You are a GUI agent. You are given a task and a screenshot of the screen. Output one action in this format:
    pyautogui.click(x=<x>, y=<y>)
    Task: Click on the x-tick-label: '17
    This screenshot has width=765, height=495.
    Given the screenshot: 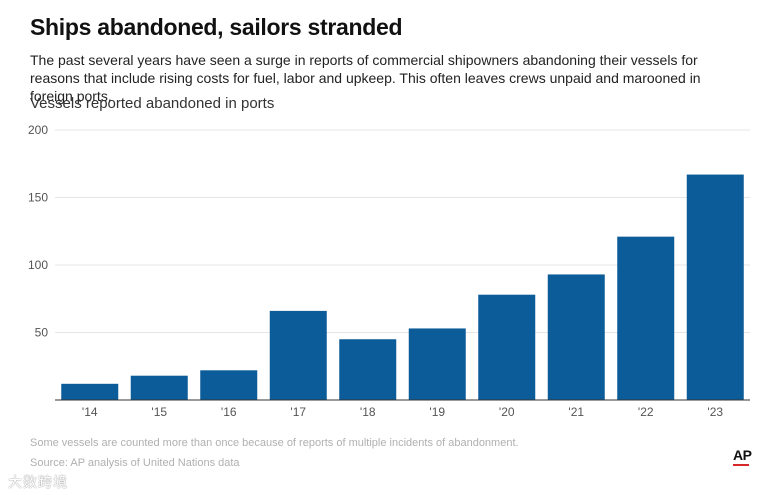 What is the action you would take?
    pyautogui.click(x=298, y=412)
    